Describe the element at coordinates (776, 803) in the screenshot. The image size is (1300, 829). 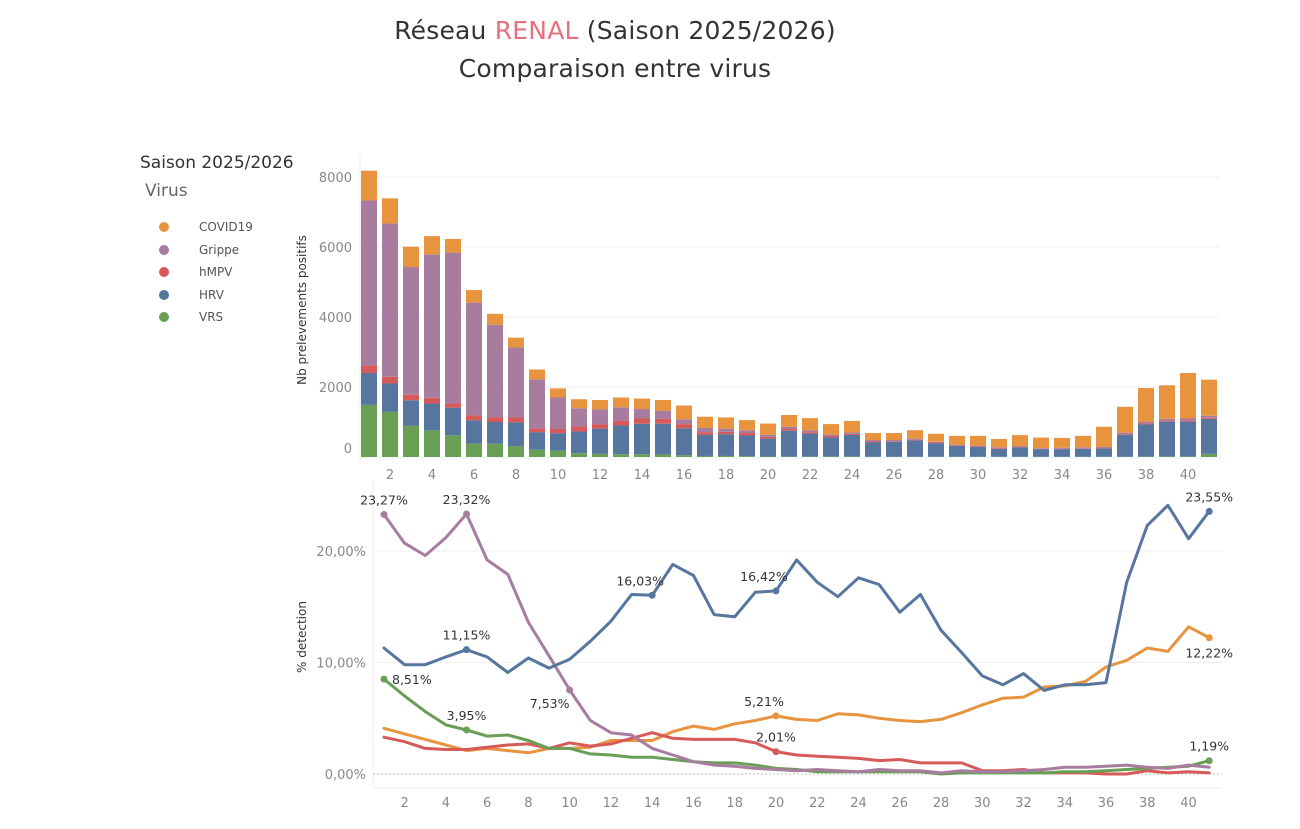
I see `x-tick-label: 20` at that location.